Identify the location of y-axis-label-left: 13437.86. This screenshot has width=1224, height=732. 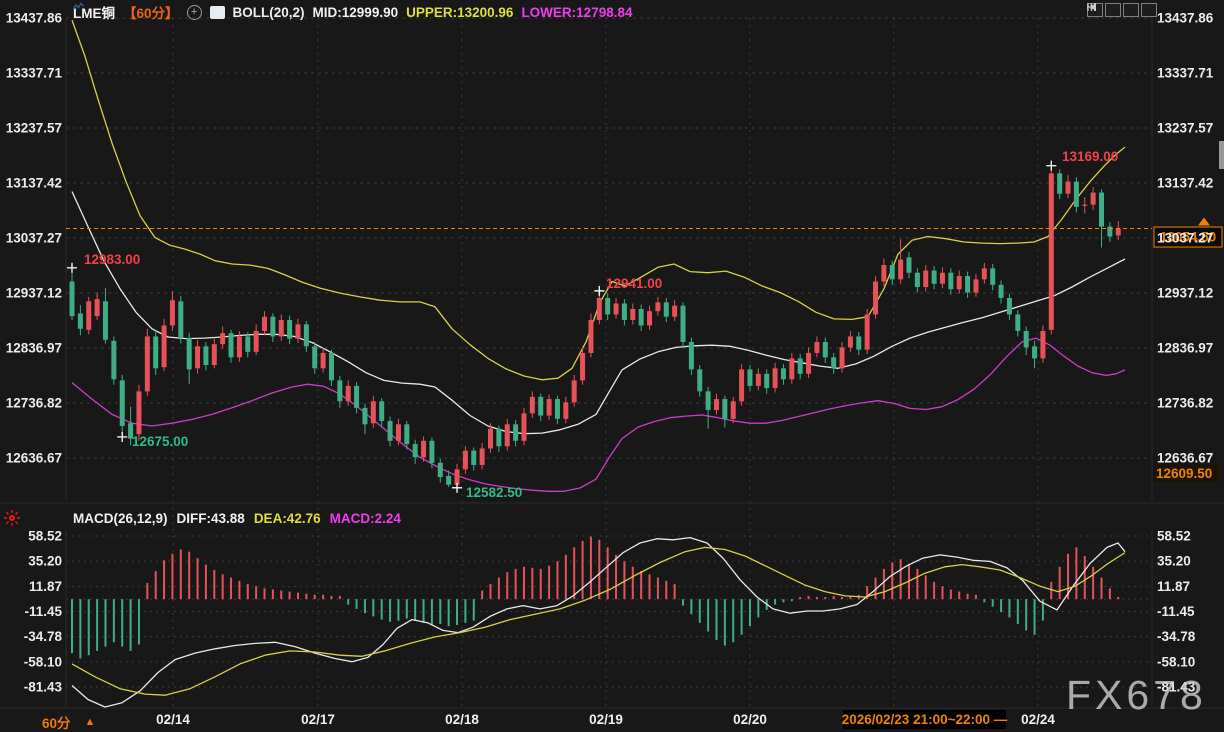
(34, 18).